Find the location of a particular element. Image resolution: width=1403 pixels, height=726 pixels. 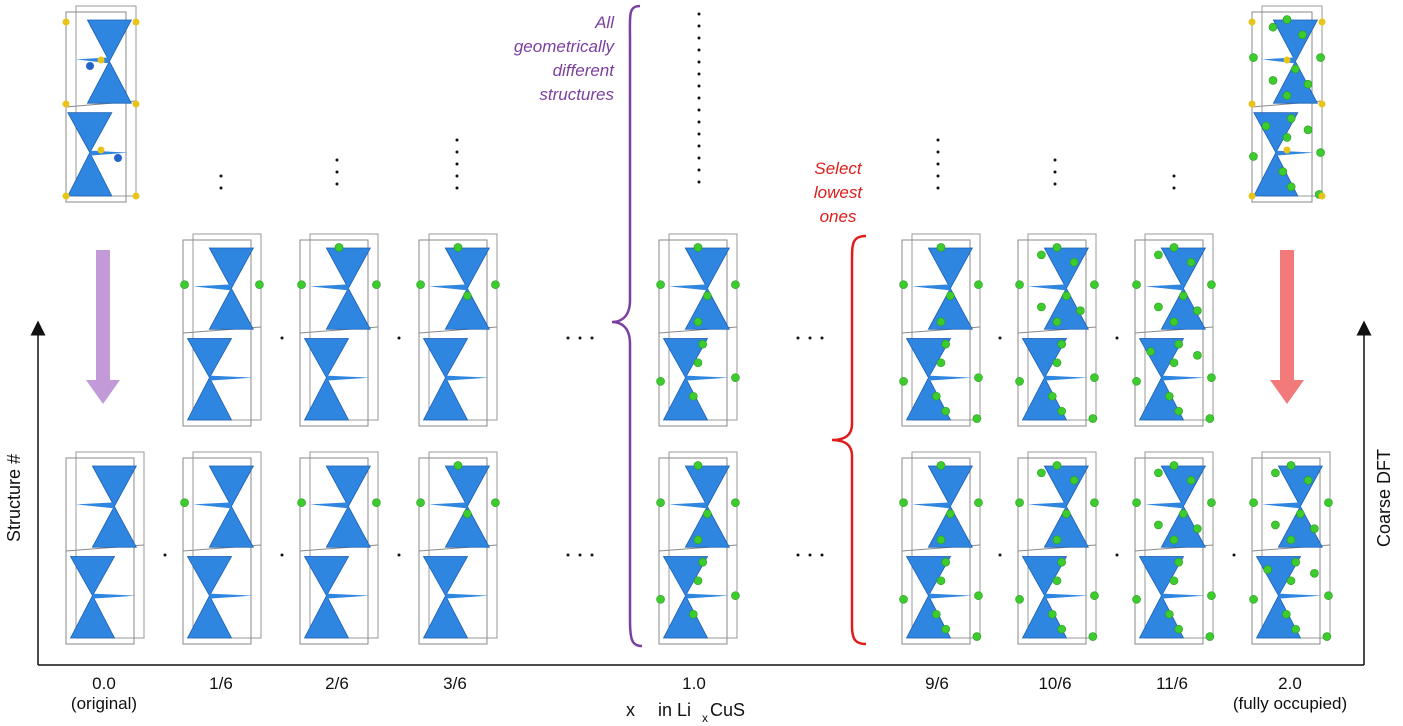

x-tick-3-6: 3/6 is located at coordinates (455, 683).